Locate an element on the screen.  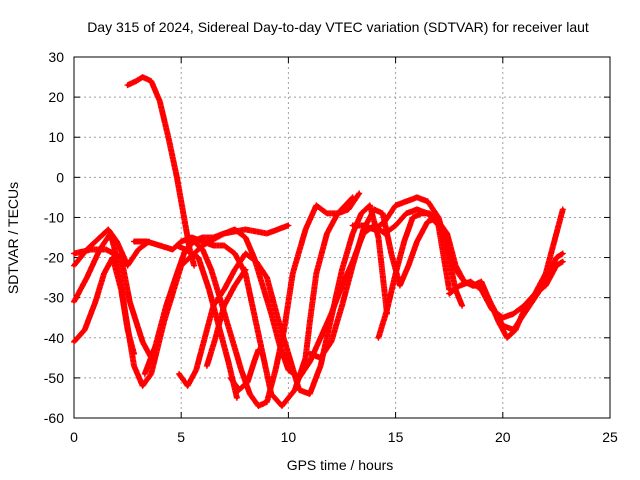
y-tick-label: 20 is located at coordinates (56, 97).